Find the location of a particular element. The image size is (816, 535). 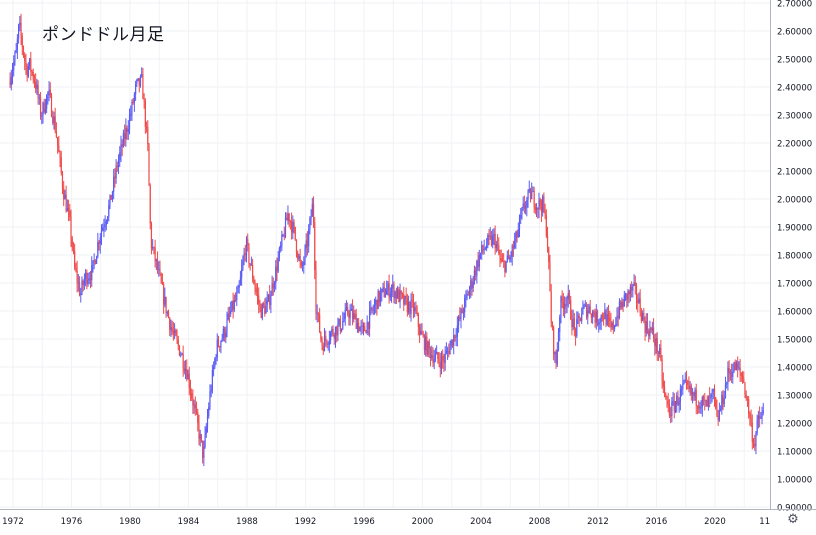

y-tick-label: 0.90000 is located at coordinates (794, 509).